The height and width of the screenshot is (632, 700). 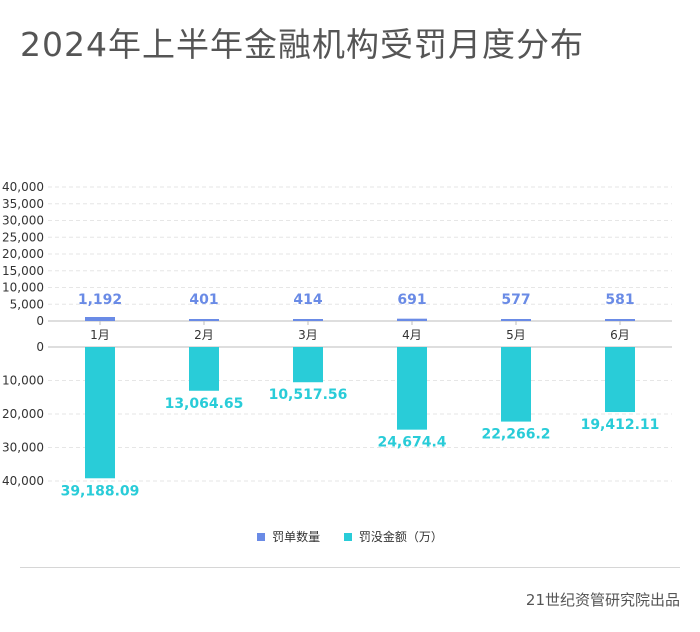 What do you see at coordinates (261, 536) in the screenshot?
I see `legend-swatch-count` at bounding box center [261, 536].